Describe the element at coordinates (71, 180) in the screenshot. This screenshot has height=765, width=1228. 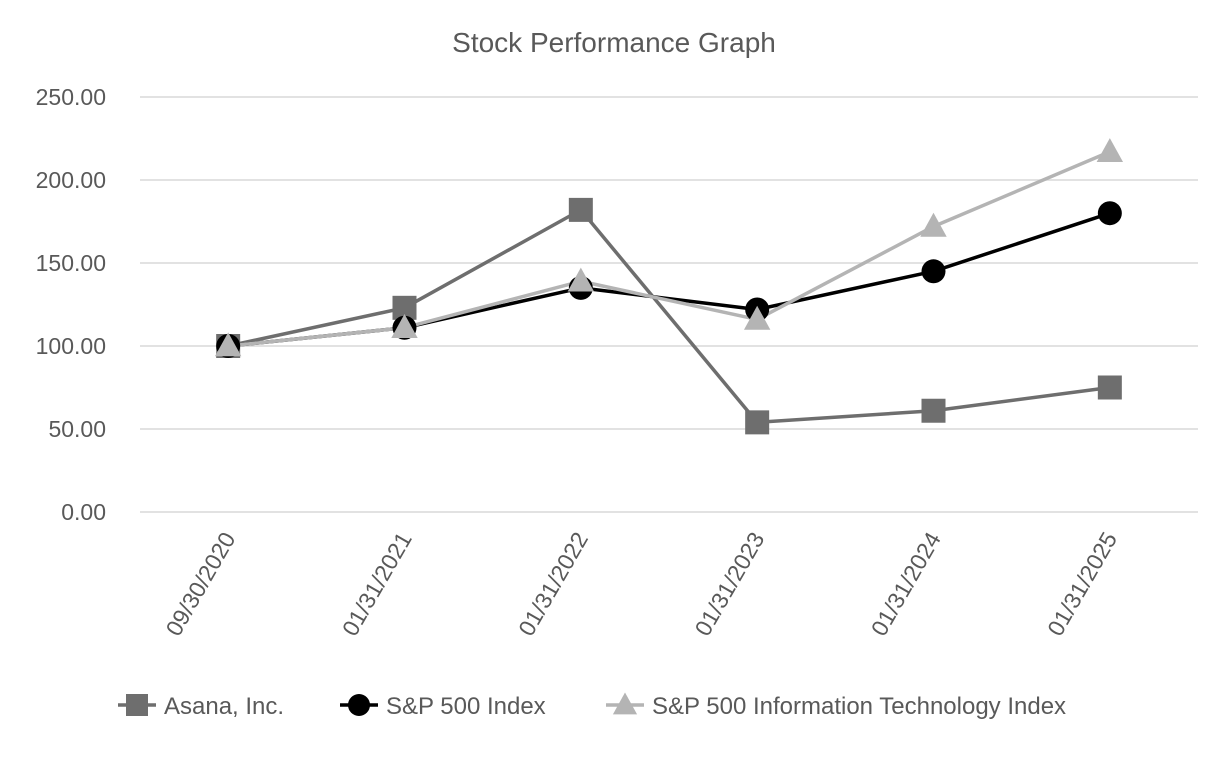
I see `y-tick-label: 200.00` at that location.